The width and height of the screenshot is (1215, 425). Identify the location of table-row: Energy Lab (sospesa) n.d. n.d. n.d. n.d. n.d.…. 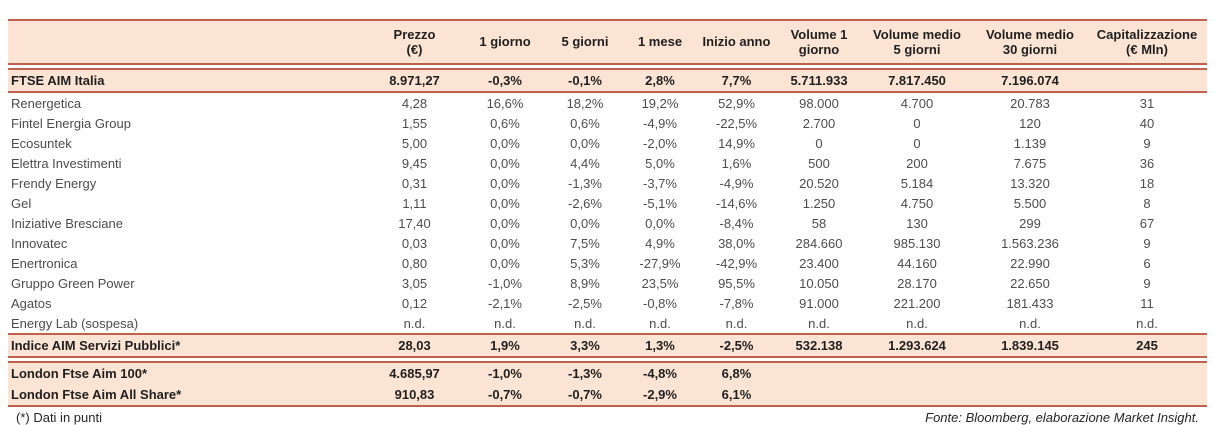
(607, 323).